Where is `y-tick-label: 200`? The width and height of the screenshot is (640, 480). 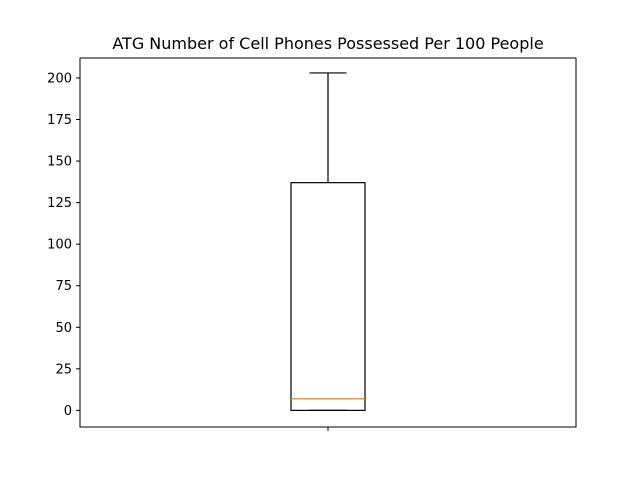
y-tick-label: 200 is located at coordinates (59, 78).